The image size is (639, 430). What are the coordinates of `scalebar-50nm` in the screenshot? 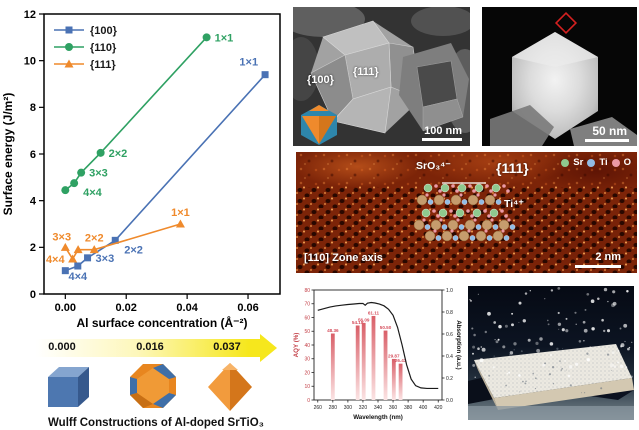 It's located at (607, 140).